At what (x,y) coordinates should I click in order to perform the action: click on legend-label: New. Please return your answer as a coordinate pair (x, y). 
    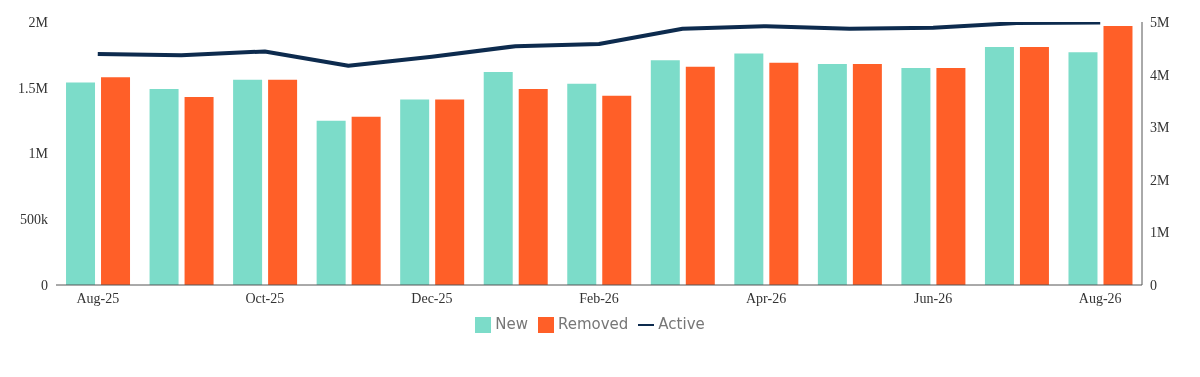
    Looking at the image, I should click on (511, 324).